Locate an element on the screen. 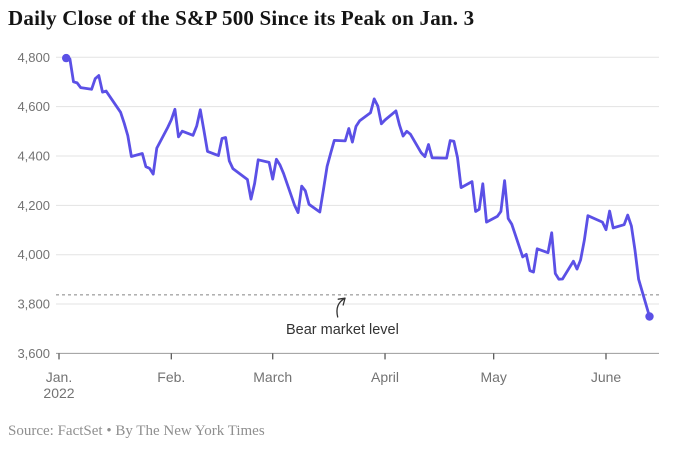 The width and height of the screenshot is (673, 456). y-axis-label: 3,800 is located at coordinates (33, 304).